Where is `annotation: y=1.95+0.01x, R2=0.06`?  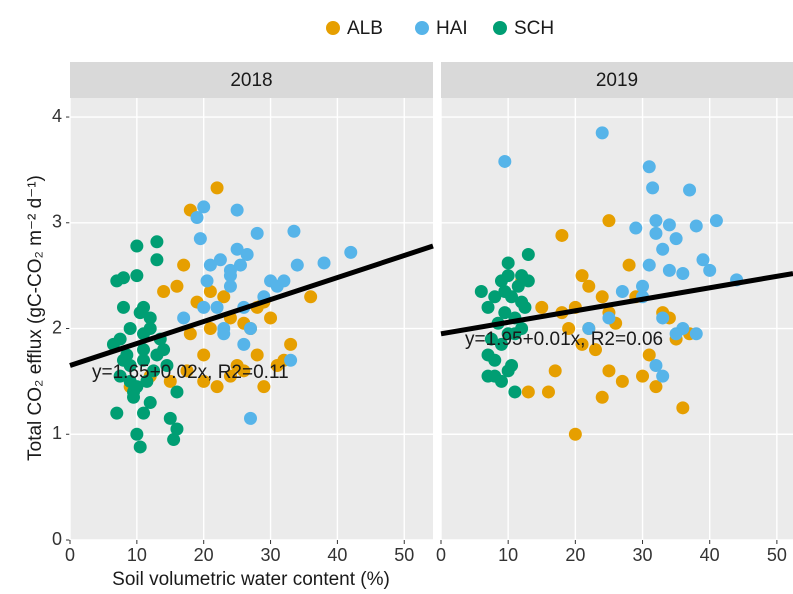
annotation: y=1.95+0.01x, R2=0.06 is located at coordinates (564, 339).